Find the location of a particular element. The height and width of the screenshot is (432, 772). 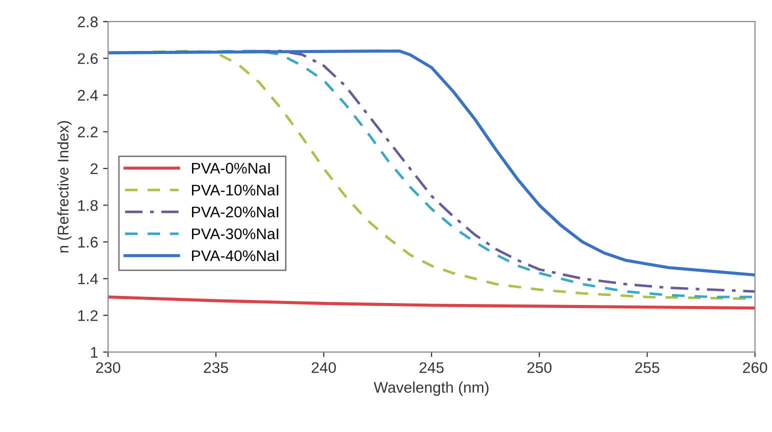

legend-label: PVA-20%NaI is located at coordinates (235, 212).